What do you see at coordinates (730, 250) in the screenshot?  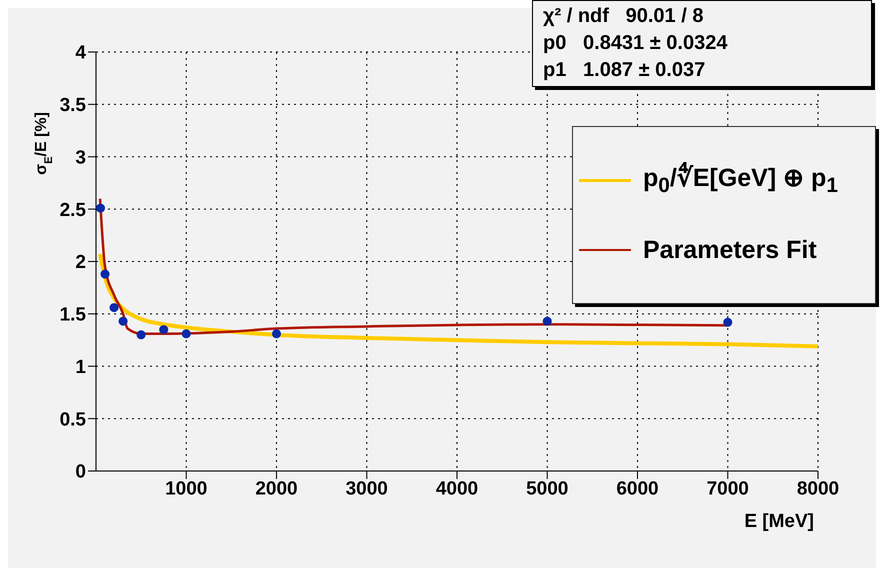 I see `legend-label: Parameters Fit` at bounding box center [730, 250].